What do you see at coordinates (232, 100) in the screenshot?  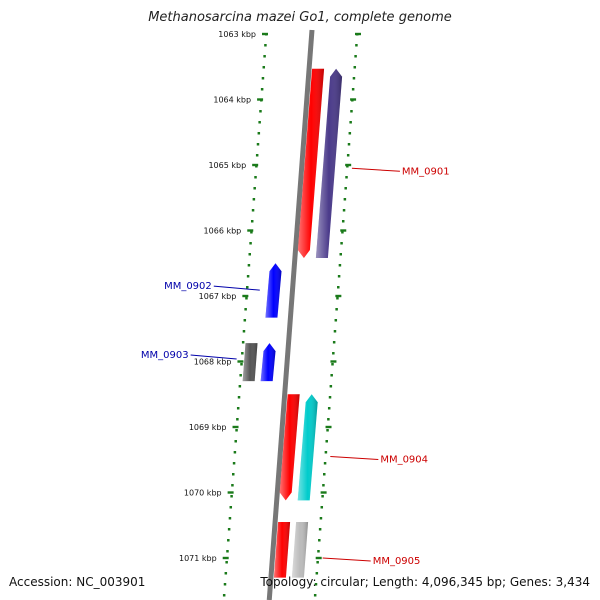 I see `scale-label: 1064 kbp` at bounding box center [232, 100].